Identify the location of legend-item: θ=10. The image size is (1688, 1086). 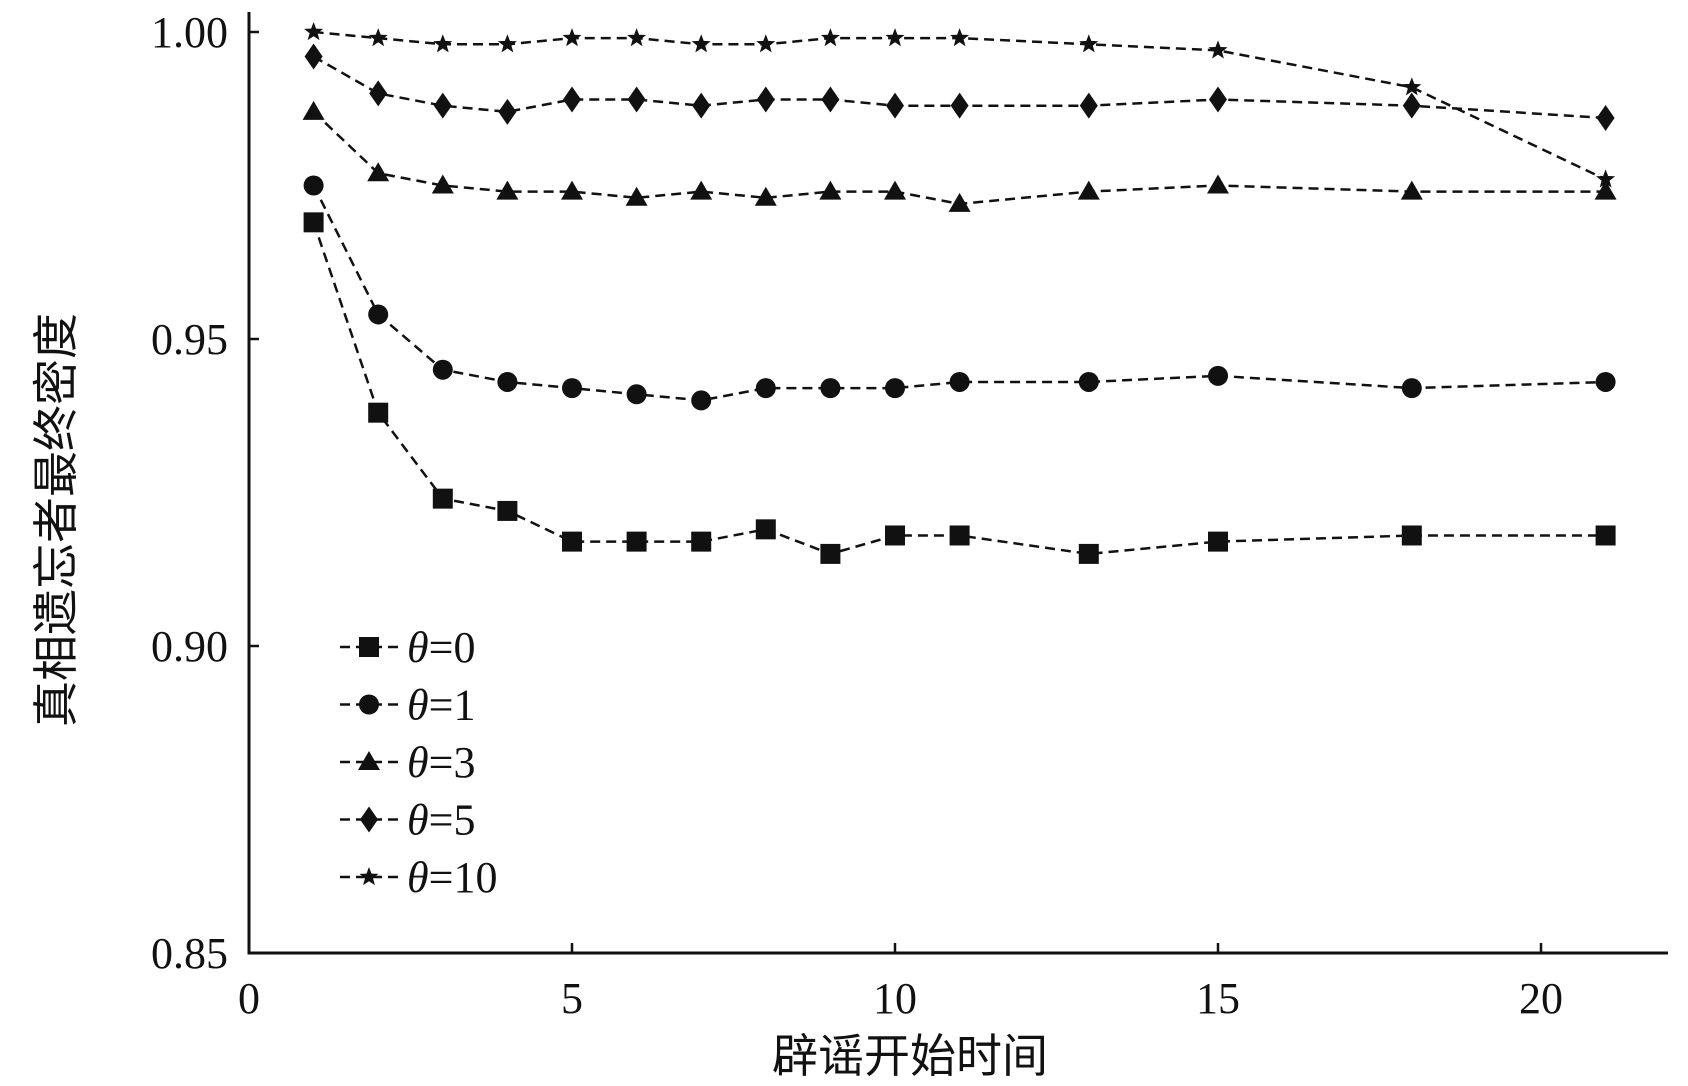
(418, 877).